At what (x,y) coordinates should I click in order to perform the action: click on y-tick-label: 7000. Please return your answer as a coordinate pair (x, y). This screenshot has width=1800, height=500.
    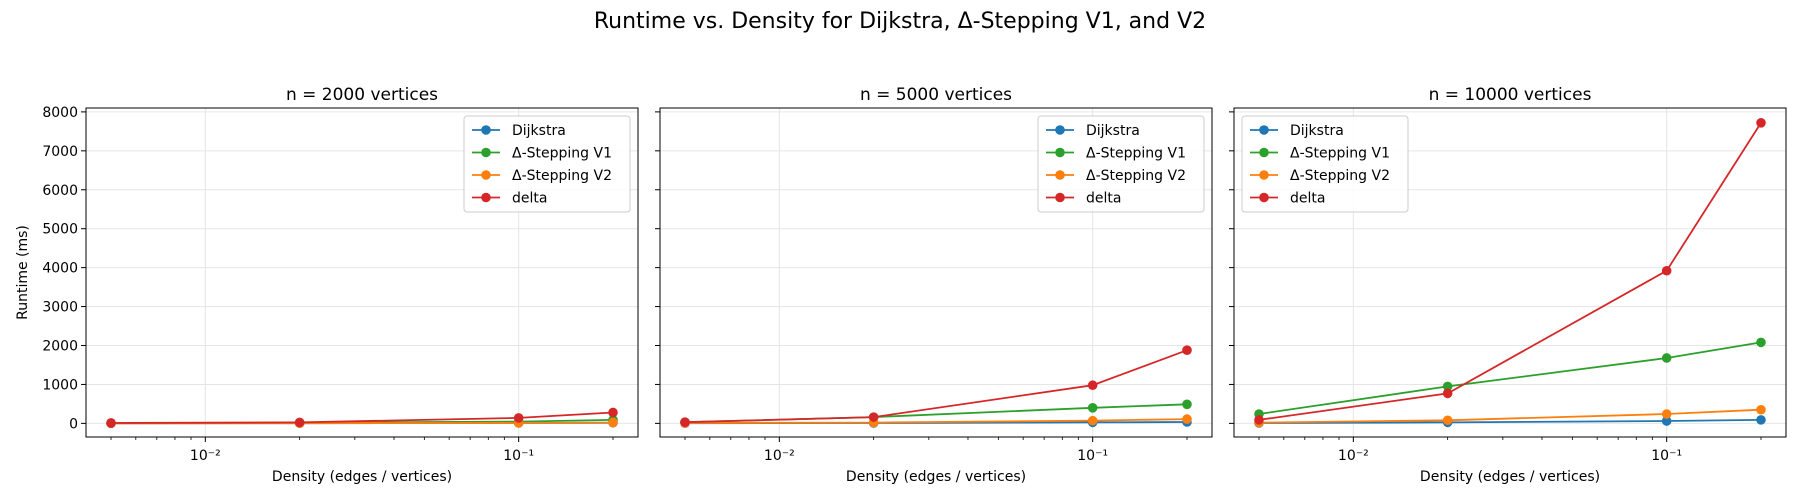
    Looking at the image, I should click on (60, 152).